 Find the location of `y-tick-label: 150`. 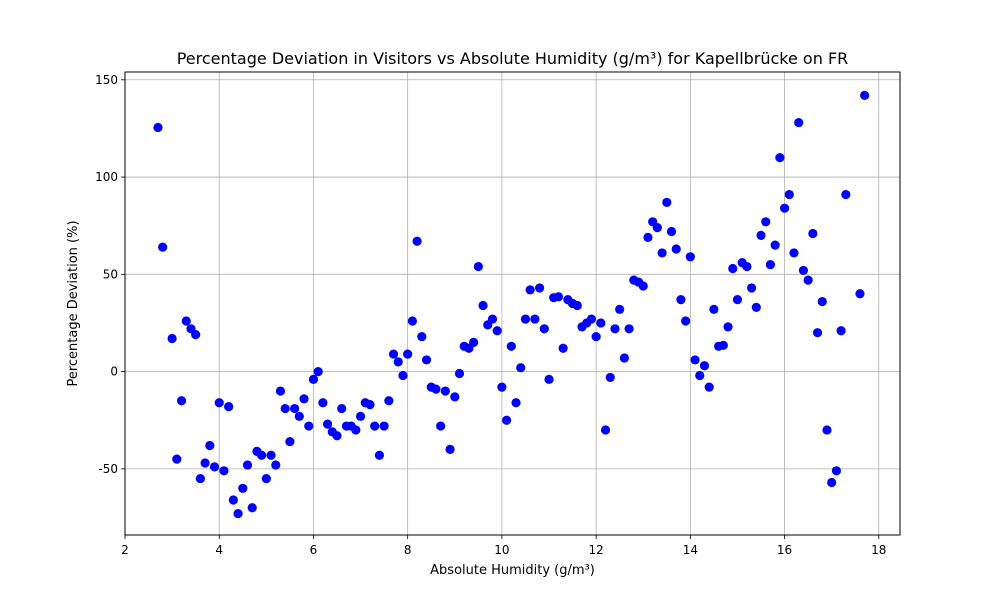

y-tick-label: 150 is located at coordinates (106, 80).